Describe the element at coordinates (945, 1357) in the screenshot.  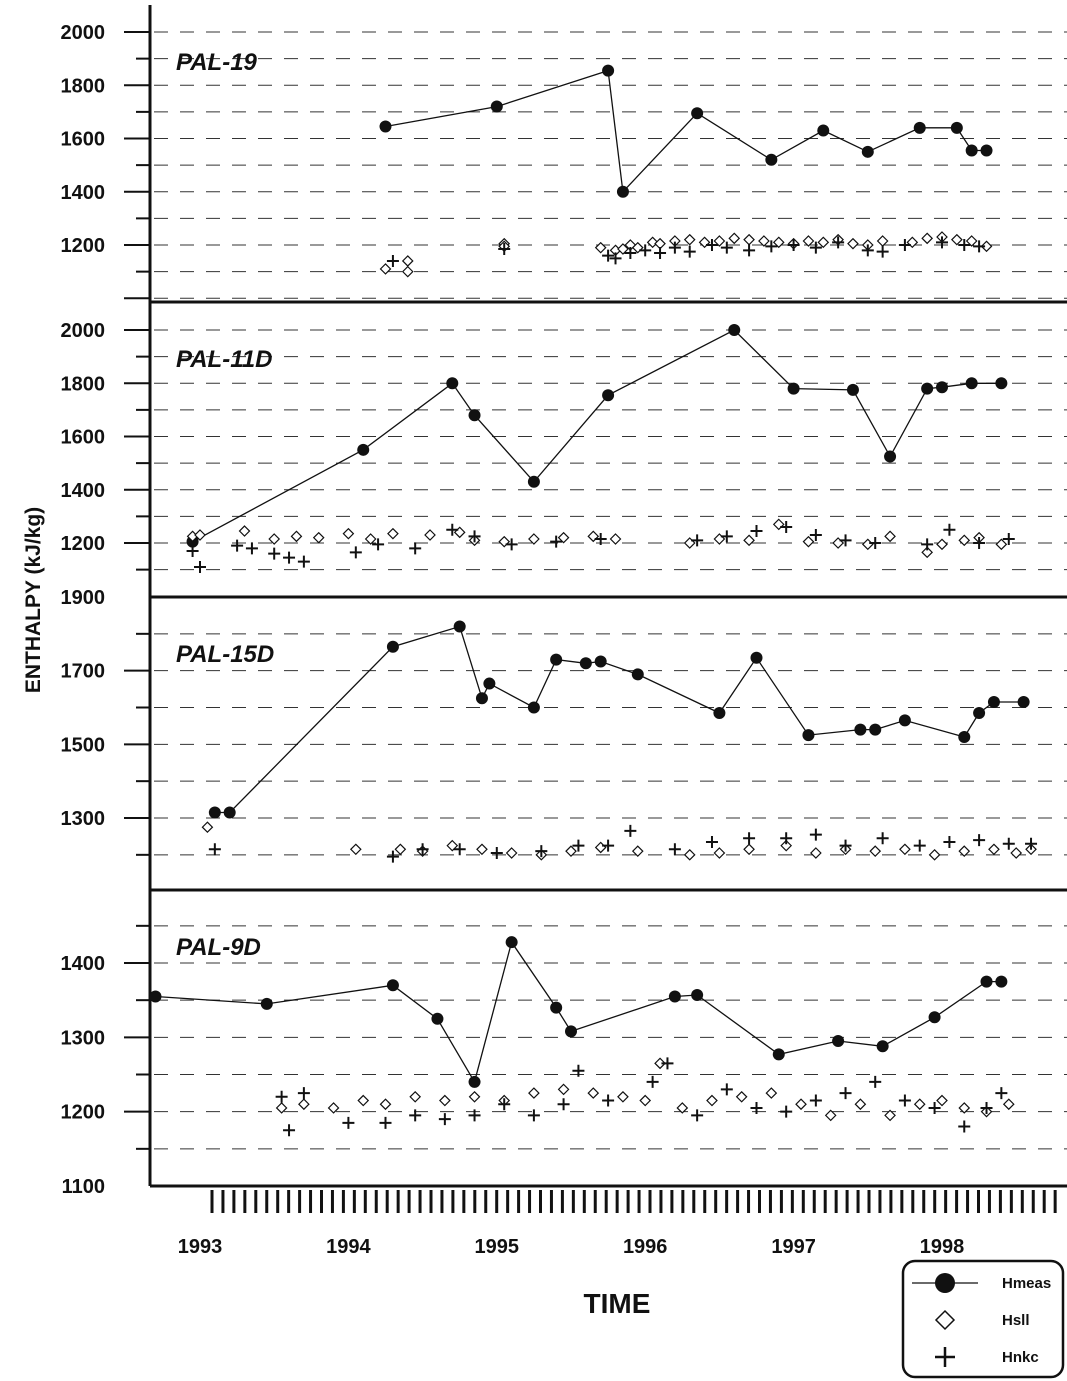
I see `legend-marker-hnkc` at that location.